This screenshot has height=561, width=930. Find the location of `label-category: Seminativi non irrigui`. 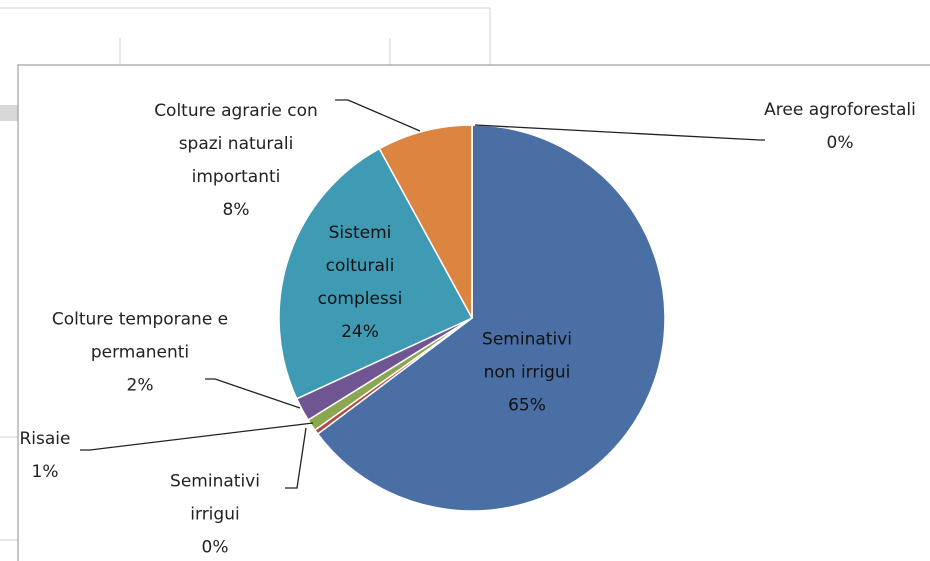

label-category: Seminativi non irrigui is located at coordinates (527, 356).